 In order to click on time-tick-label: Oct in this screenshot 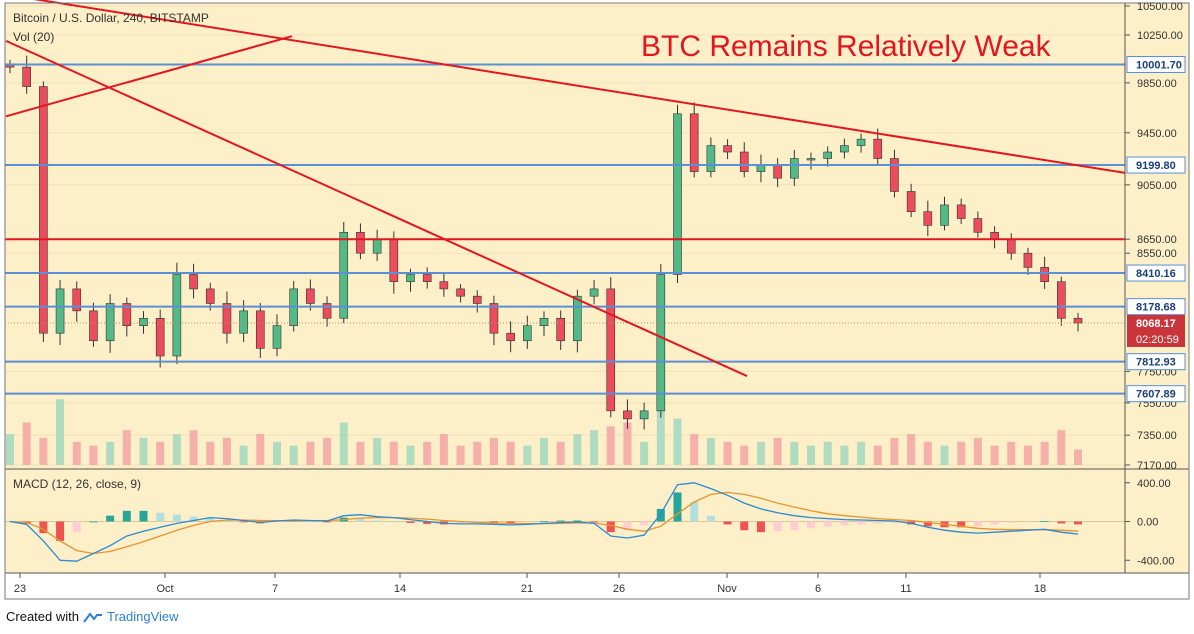, I will do `click(164, 589)`.